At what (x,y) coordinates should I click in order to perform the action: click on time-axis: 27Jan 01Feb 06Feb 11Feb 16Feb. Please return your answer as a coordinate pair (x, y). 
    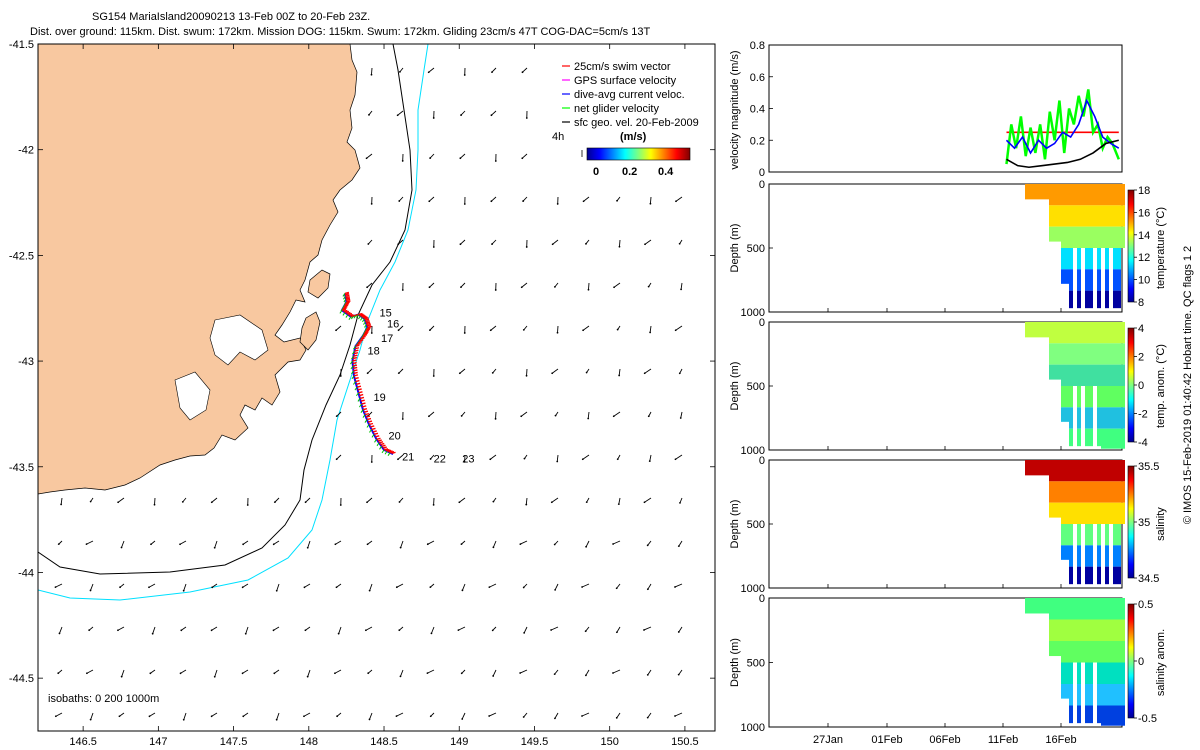
    Looking at the image, I should click on (945, 740).